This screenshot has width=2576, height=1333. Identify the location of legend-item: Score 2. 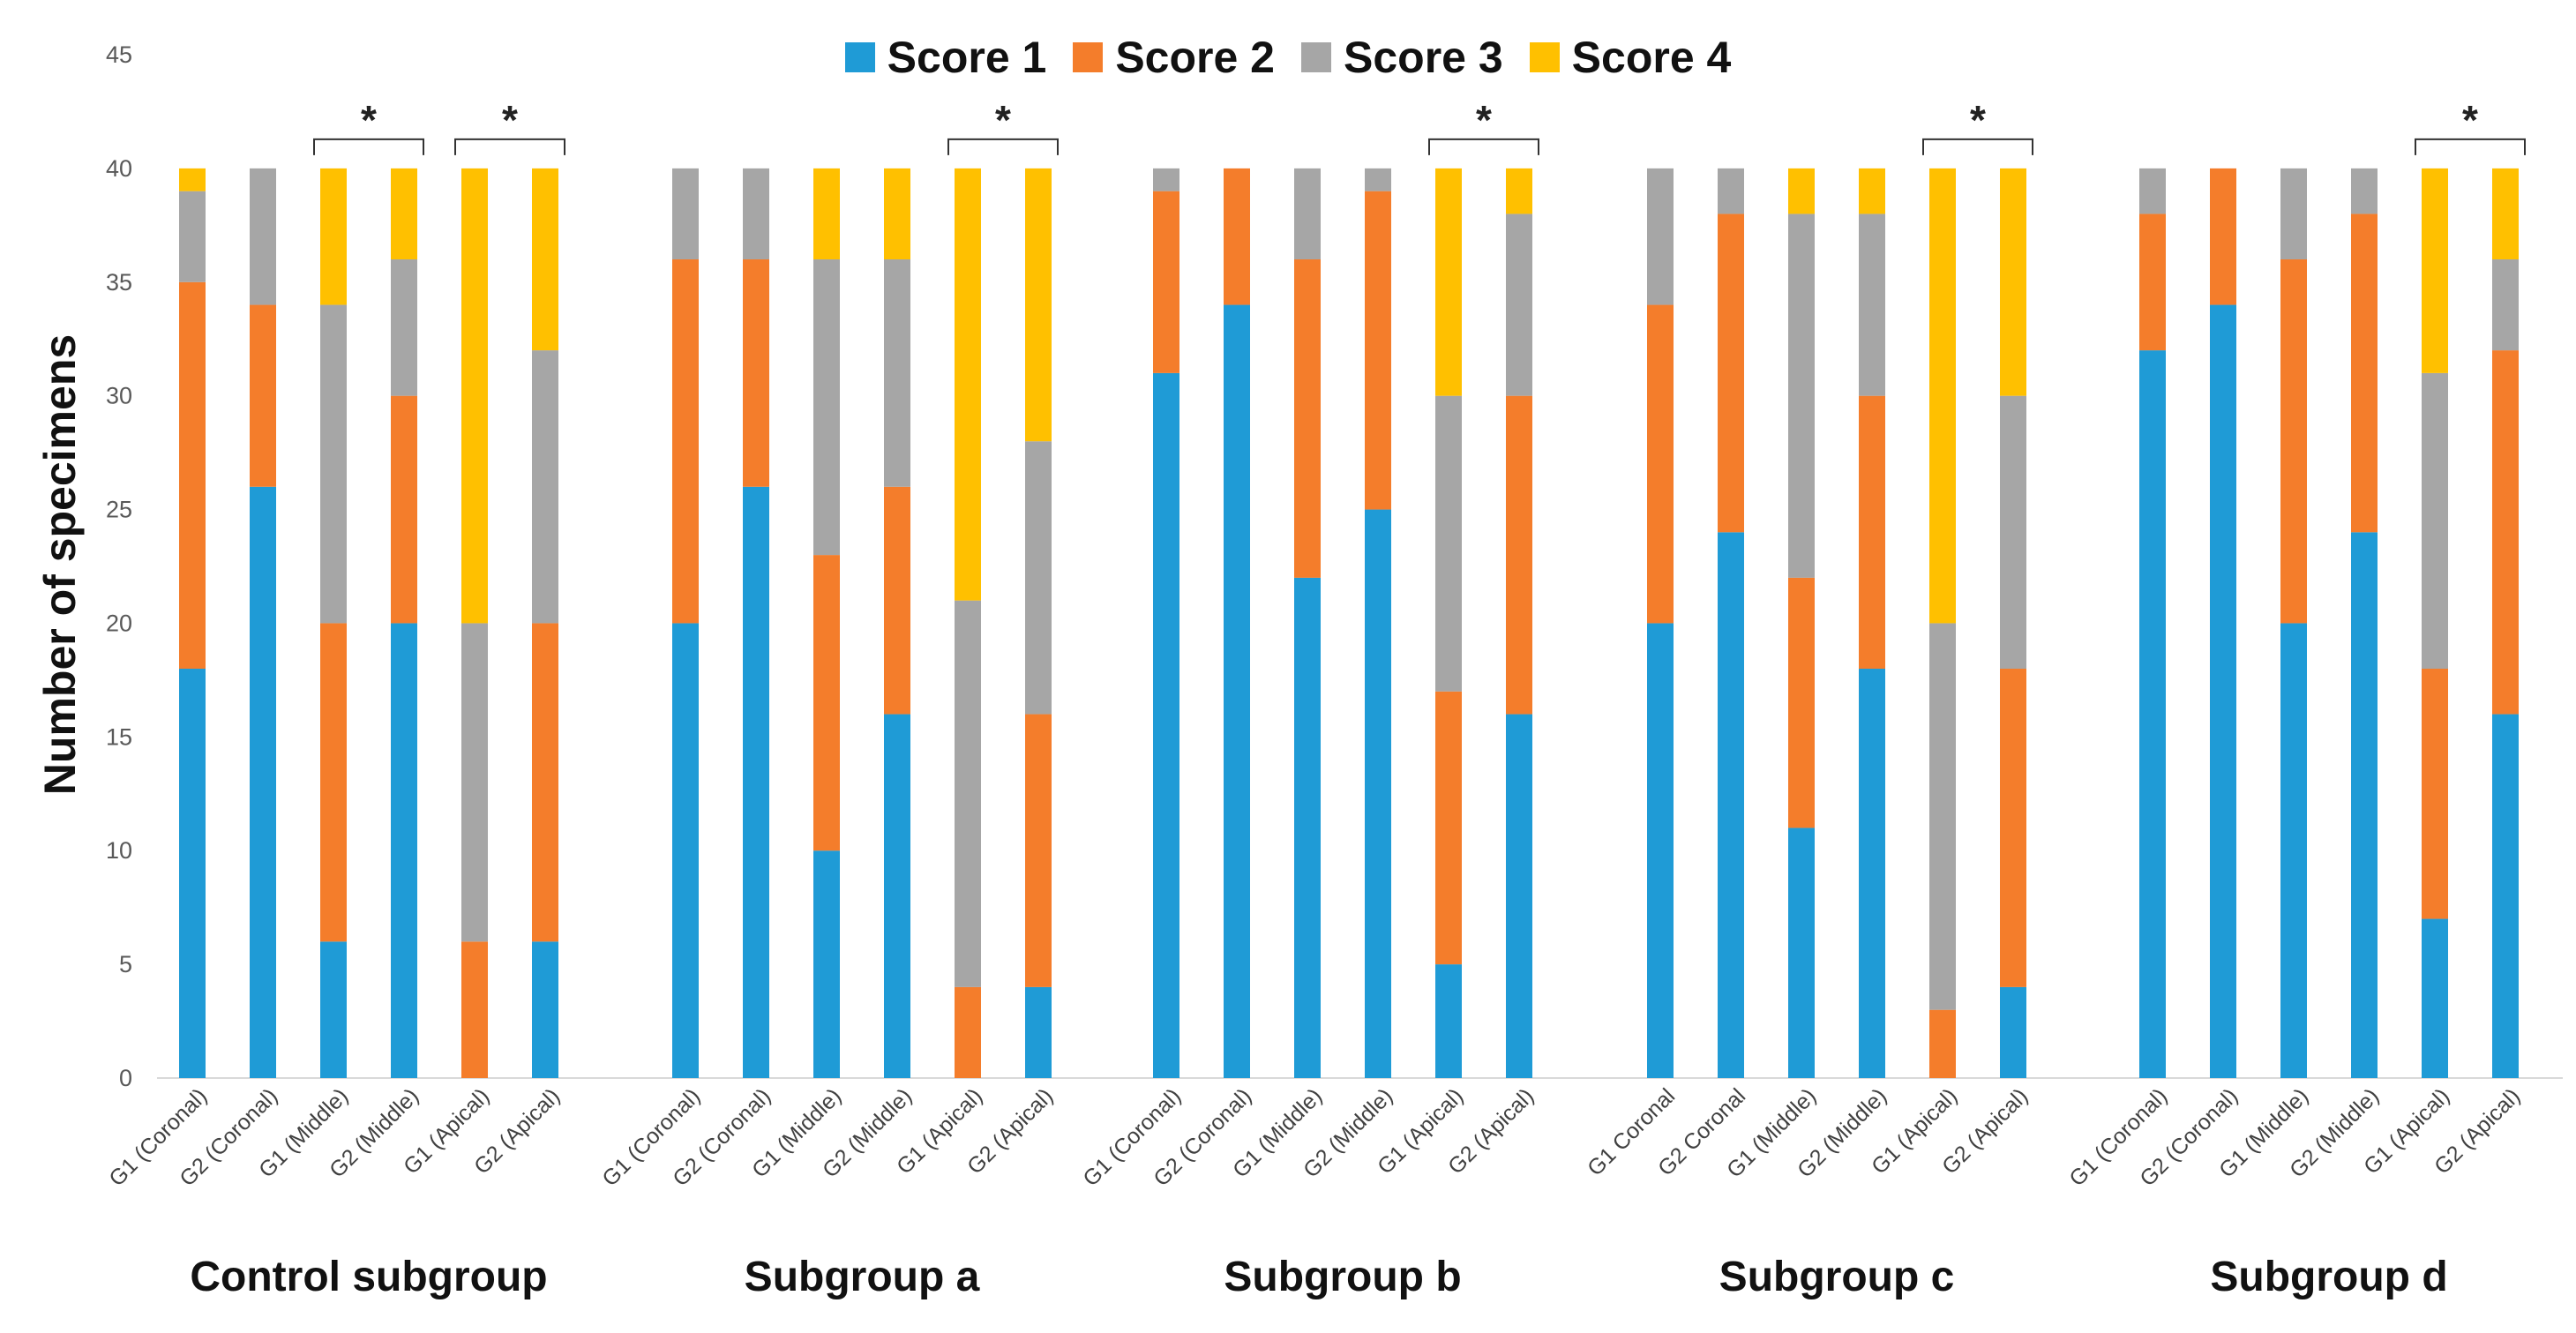
(1174, 58).